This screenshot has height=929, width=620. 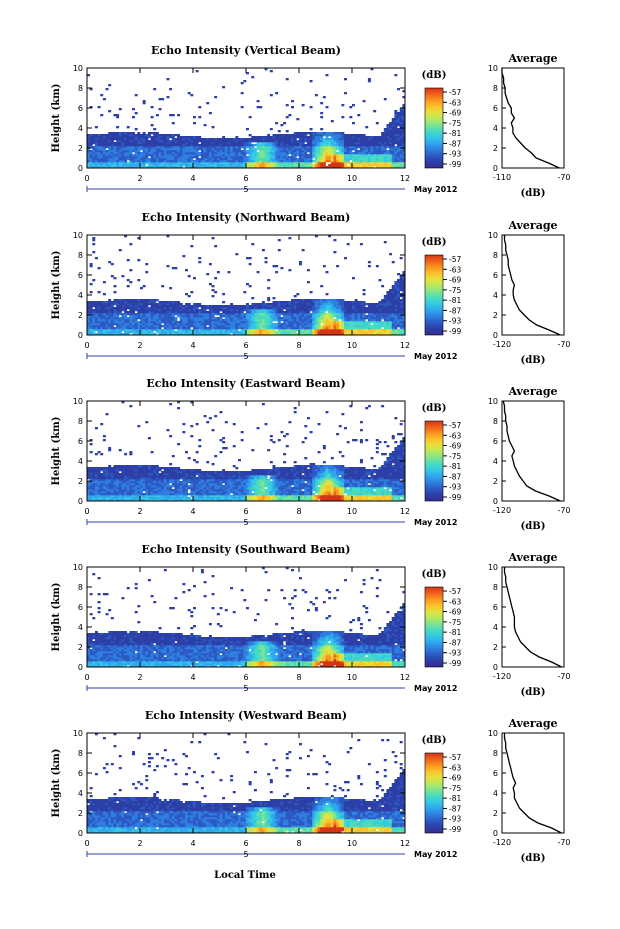 What do you see at coordinates (352, 843) in the screenshot?
I see `x-tick-label: 10` at bounding box center [352, 843].